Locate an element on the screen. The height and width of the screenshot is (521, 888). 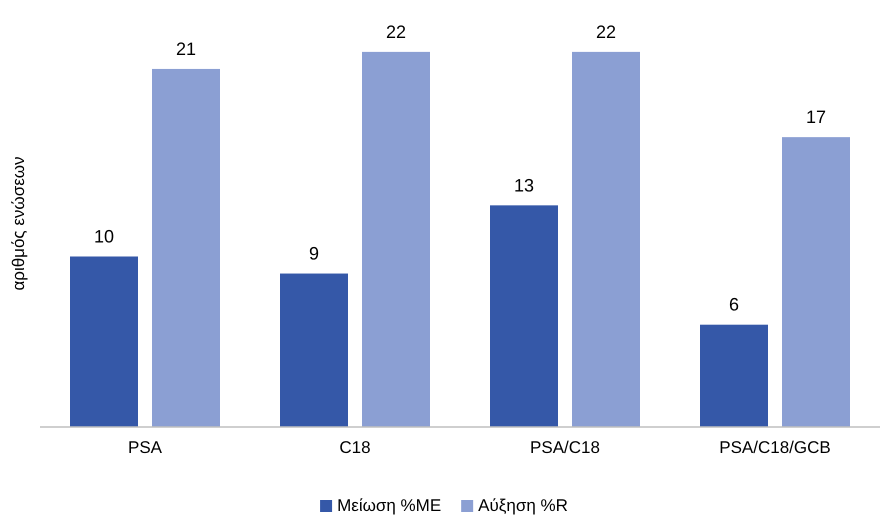
data-label: 6 is located at coordinates (734, 304).